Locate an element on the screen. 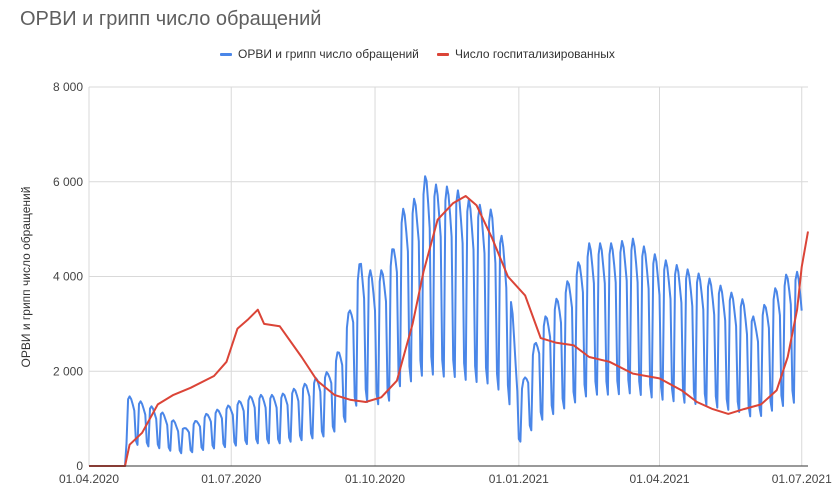  legend-swatch-hospitalized is located at coordinates (443, 54).